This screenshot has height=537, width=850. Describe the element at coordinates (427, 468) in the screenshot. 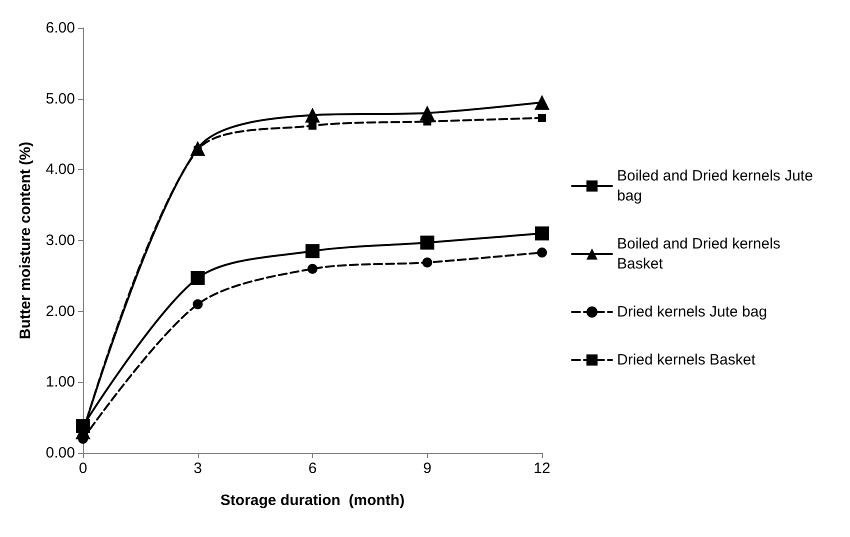

I see `x-tick-label: 9` at that location.